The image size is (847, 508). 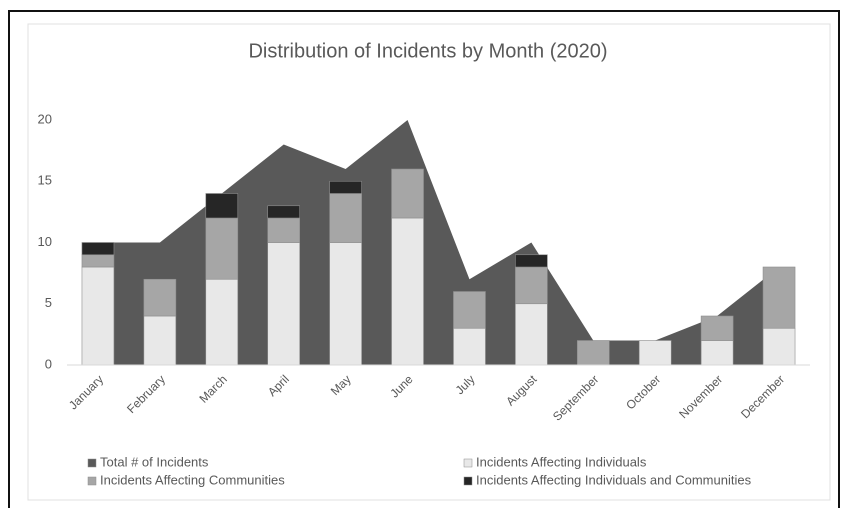 I want to click on legend-label: Incidents Affecting Individuals, so click(x=561, y=461).